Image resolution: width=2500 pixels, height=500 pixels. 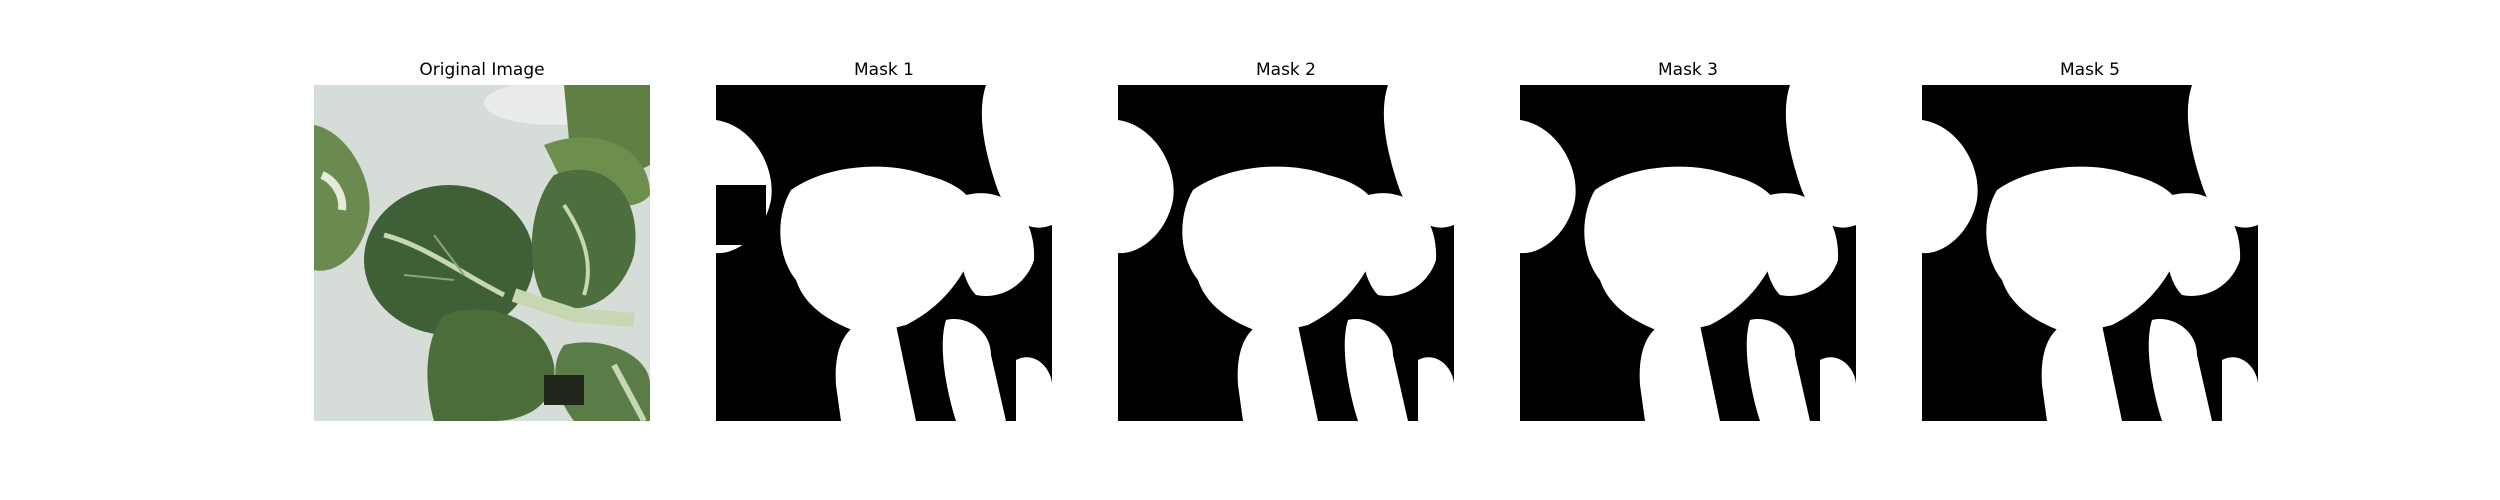 I want to click on panel-title-mask-3: Mask 3, so click(x=1687, y=70).